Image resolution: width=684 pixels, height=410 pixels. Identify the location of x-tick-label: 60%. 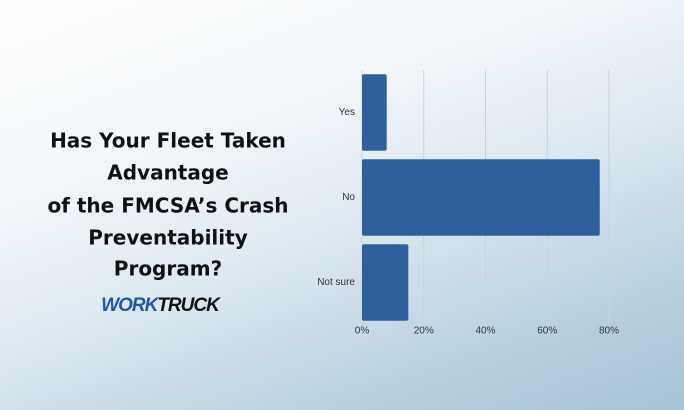
(547, 331).